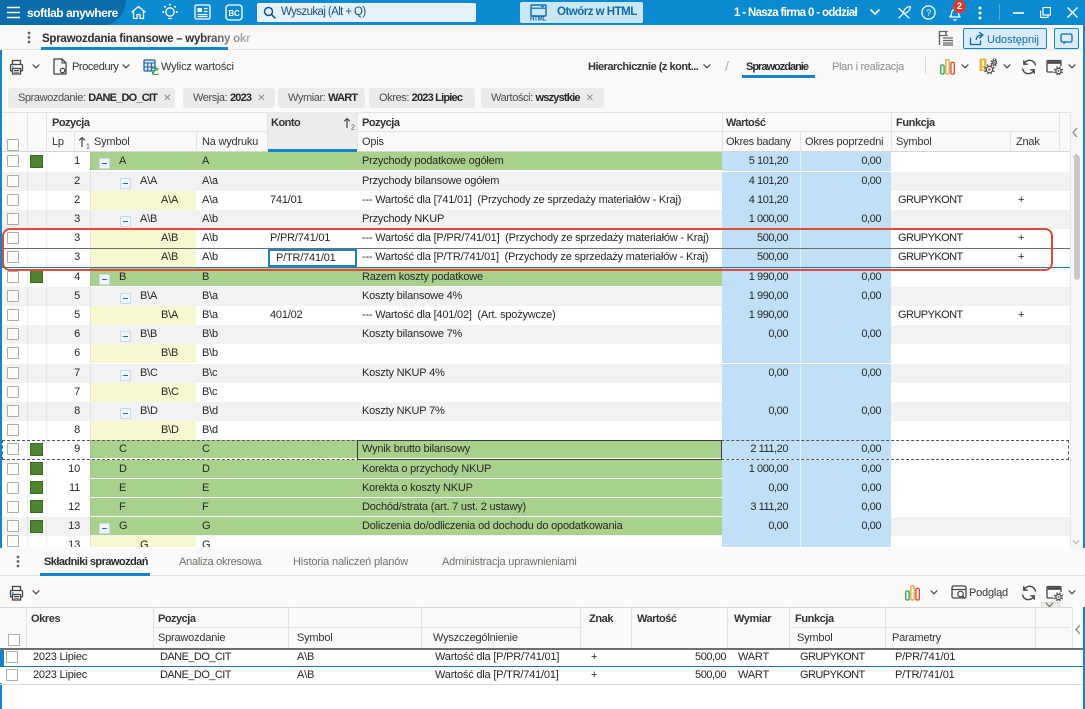 The width and height of the screenshot is (1085, 709). Describe the element at coordinates (234, 13) in the screenshot. I see `svg-text: BC` at that location.